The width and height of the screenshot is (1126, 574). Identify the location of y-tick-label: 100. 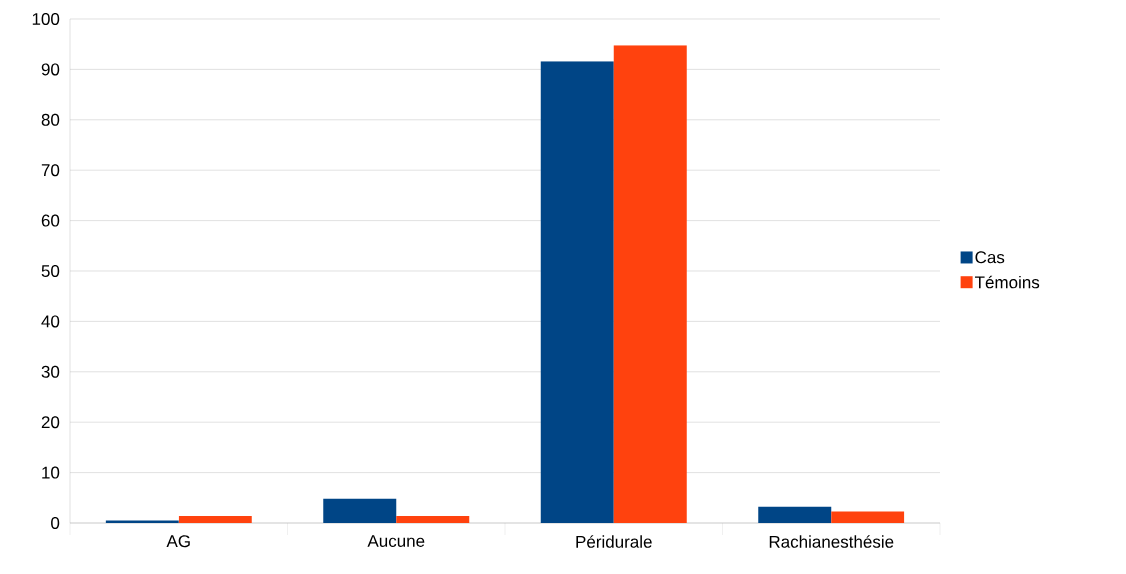
(46, 19).